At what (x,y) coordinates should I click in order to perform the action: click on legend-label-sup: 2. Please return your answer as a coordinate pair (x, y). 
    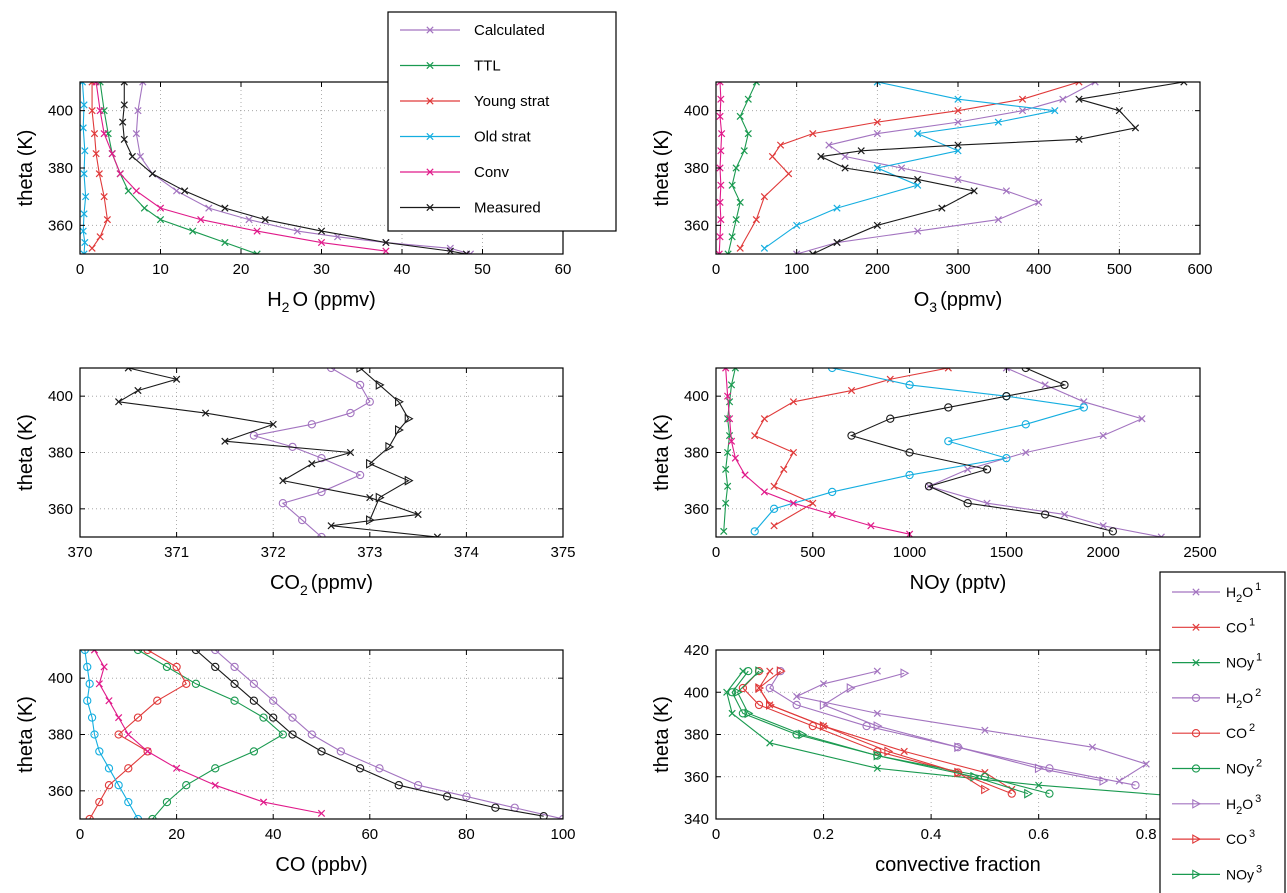
    Looking at the image, I should click on (1259, 764).